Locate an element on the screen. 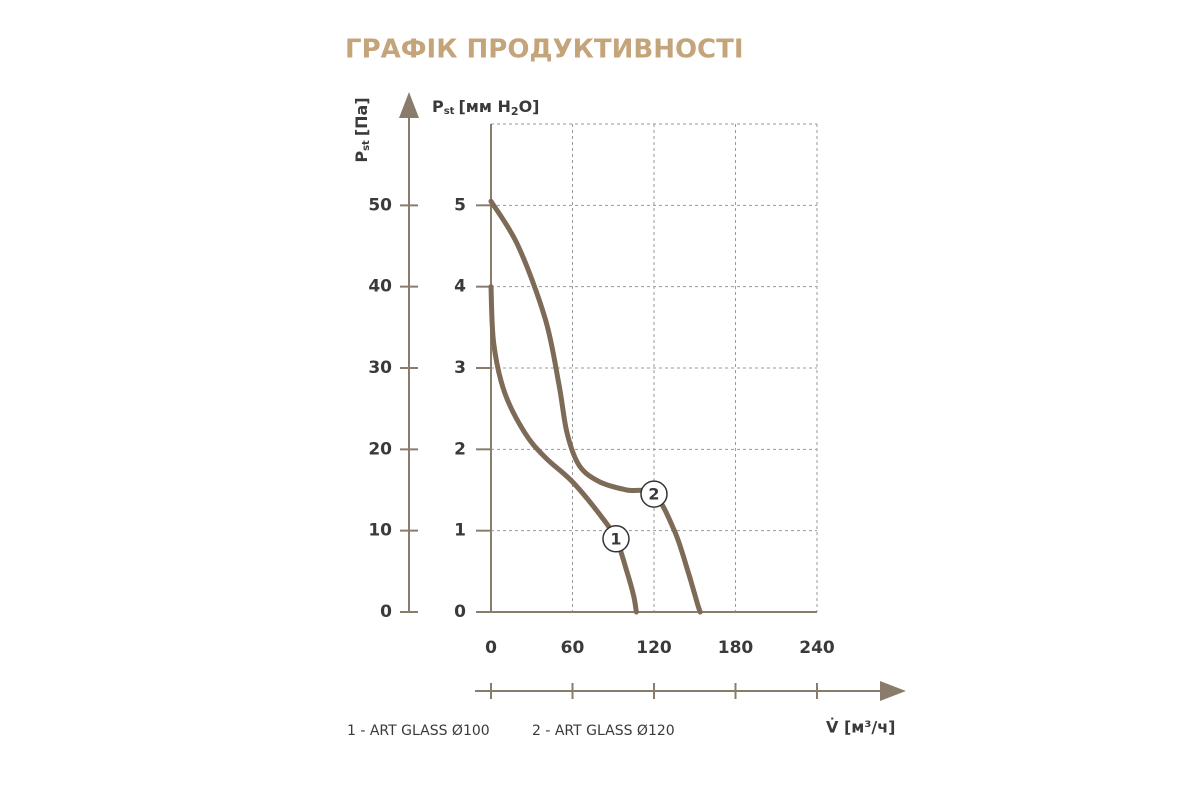  x-tick-label: 0 is located at coordinates (491, 648).